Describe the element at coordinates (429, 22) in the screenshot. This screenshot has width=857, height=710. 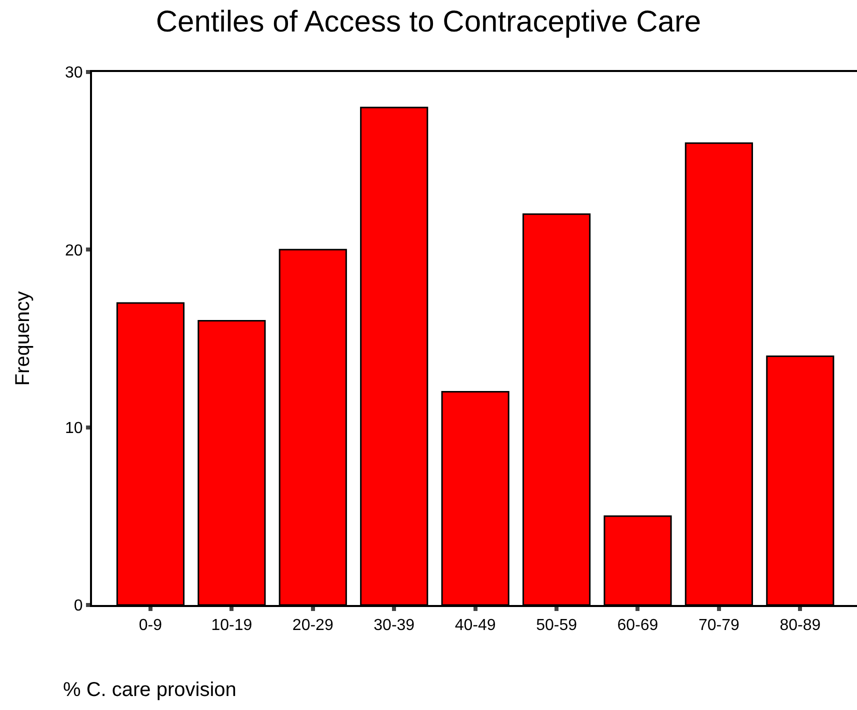
I see `chart-title: Centiles of Access to Contraceptive Care` at that location.